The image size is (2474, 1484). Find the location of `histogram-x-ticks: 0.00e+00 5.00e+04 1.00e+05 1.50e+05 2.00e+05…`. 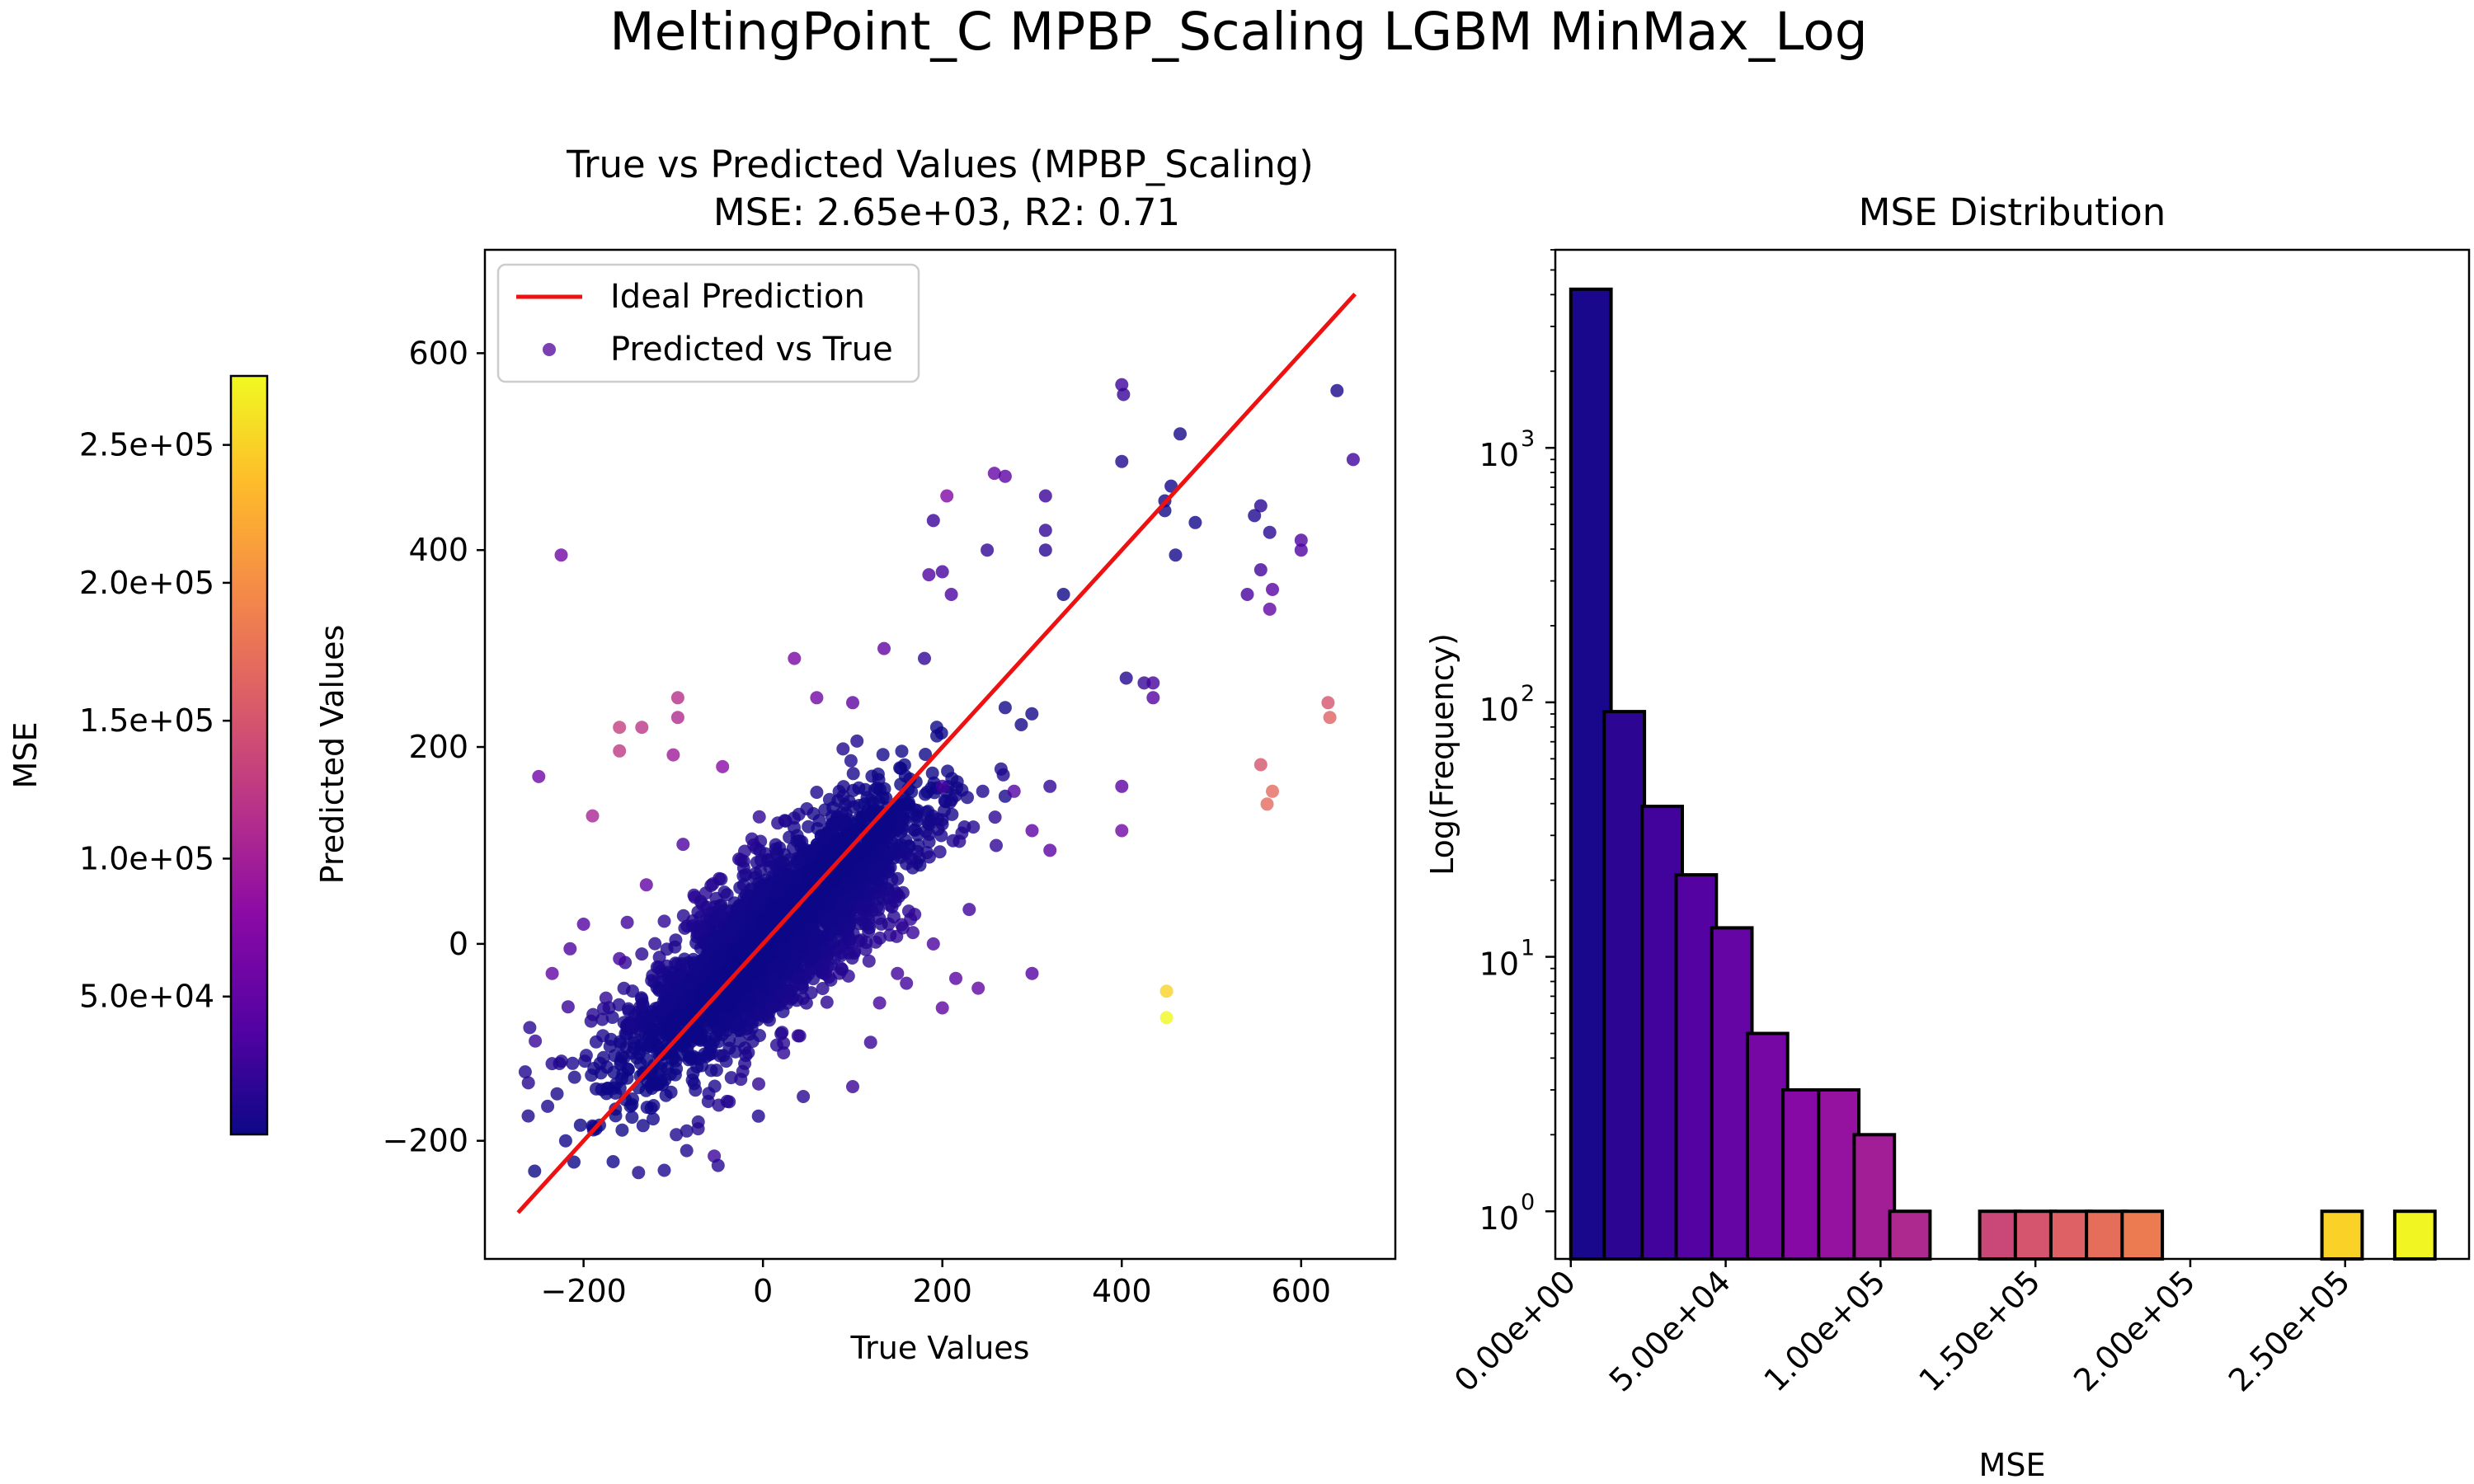

histogram-x-ticks: 0.00e+00 5.00e+04 1.00e+05 1.50e+05 2.00e+05… is located at coordinates (1902, 1328).